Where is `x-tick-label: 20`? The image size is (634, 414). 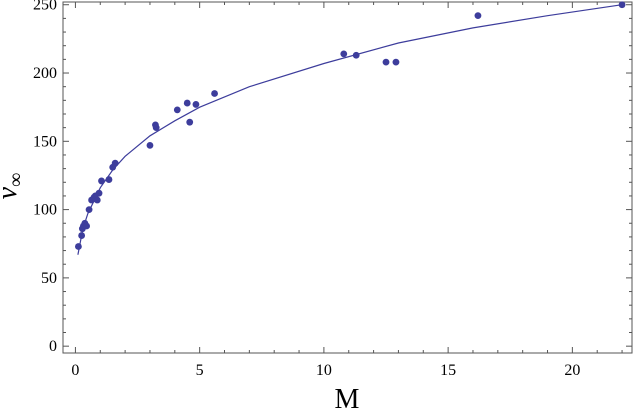
x-tick-label: 20 is located at coordinates (572, 370).